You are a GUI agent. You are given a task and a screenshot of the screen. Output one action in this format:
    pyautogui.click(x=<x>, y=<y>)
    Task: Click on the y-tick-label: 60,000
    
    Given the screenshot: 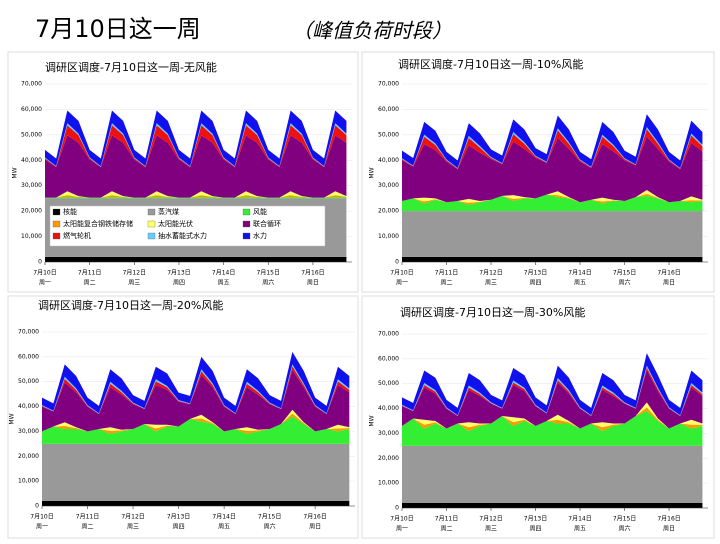 What is the action you would take?
    pyautogui.click(x=388, y=109)
    